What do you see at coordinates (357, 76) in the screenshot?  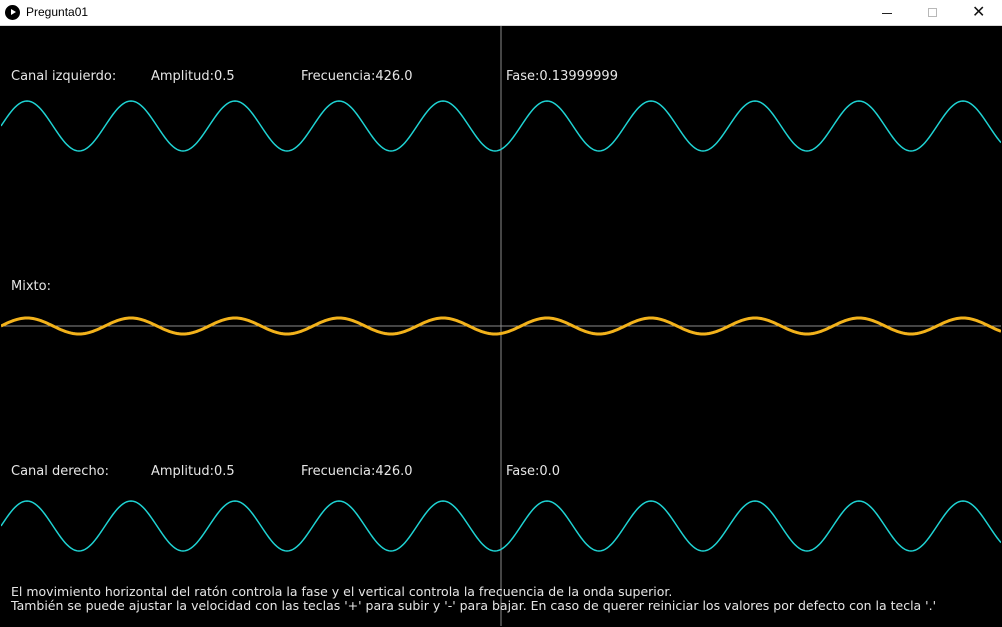 I see `left-frequency: Frecuencia:426.0` at bounding box center [357, 76].